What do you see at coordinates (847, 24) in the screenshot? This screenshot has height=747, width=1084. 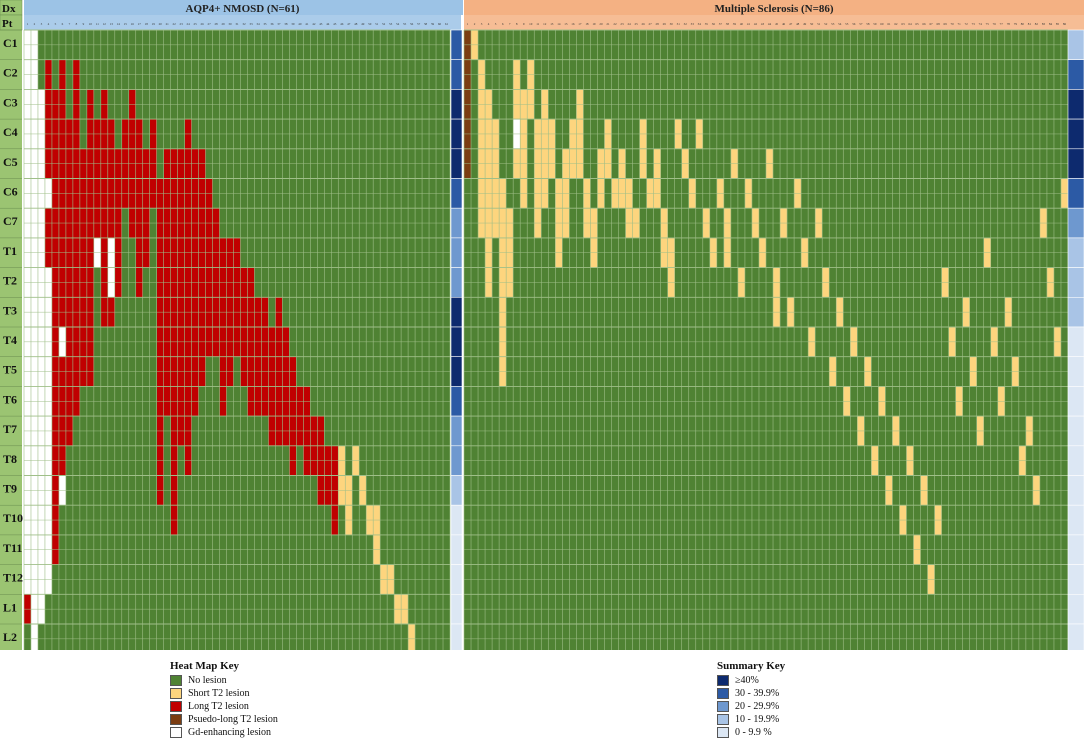 I see `patient-number: 55` at bounding box center [847, 24].